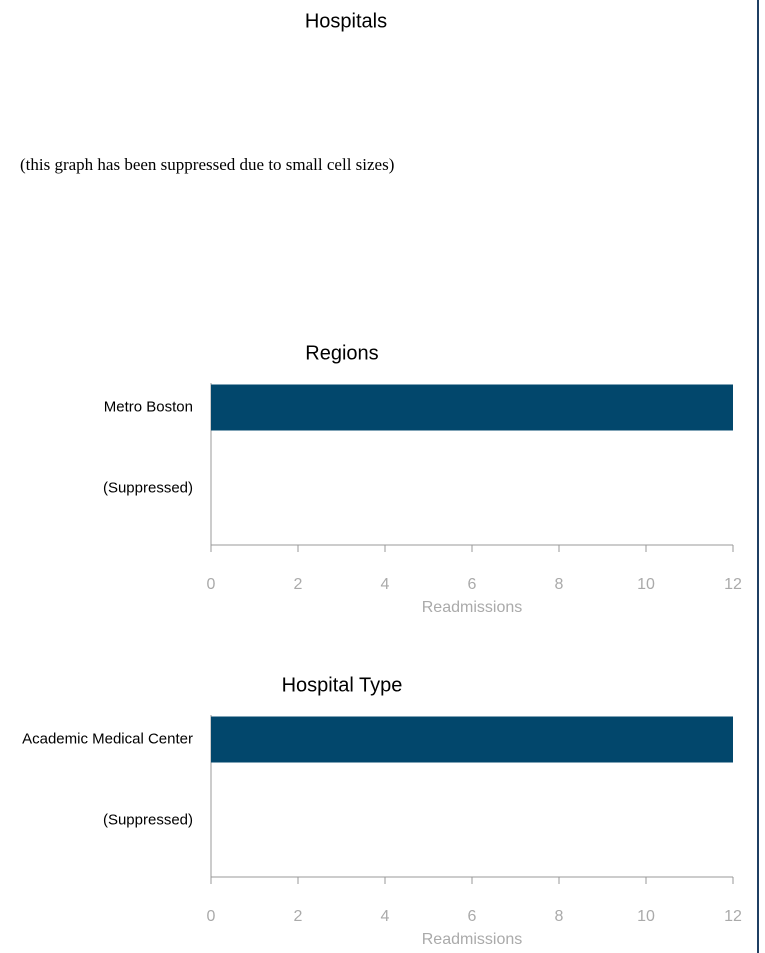 The image size is (765, 953). What do you see at coordinates (148, 406) in the screenshot?
I see `category-label: Metro Boston` at bounding box center [148, 406].